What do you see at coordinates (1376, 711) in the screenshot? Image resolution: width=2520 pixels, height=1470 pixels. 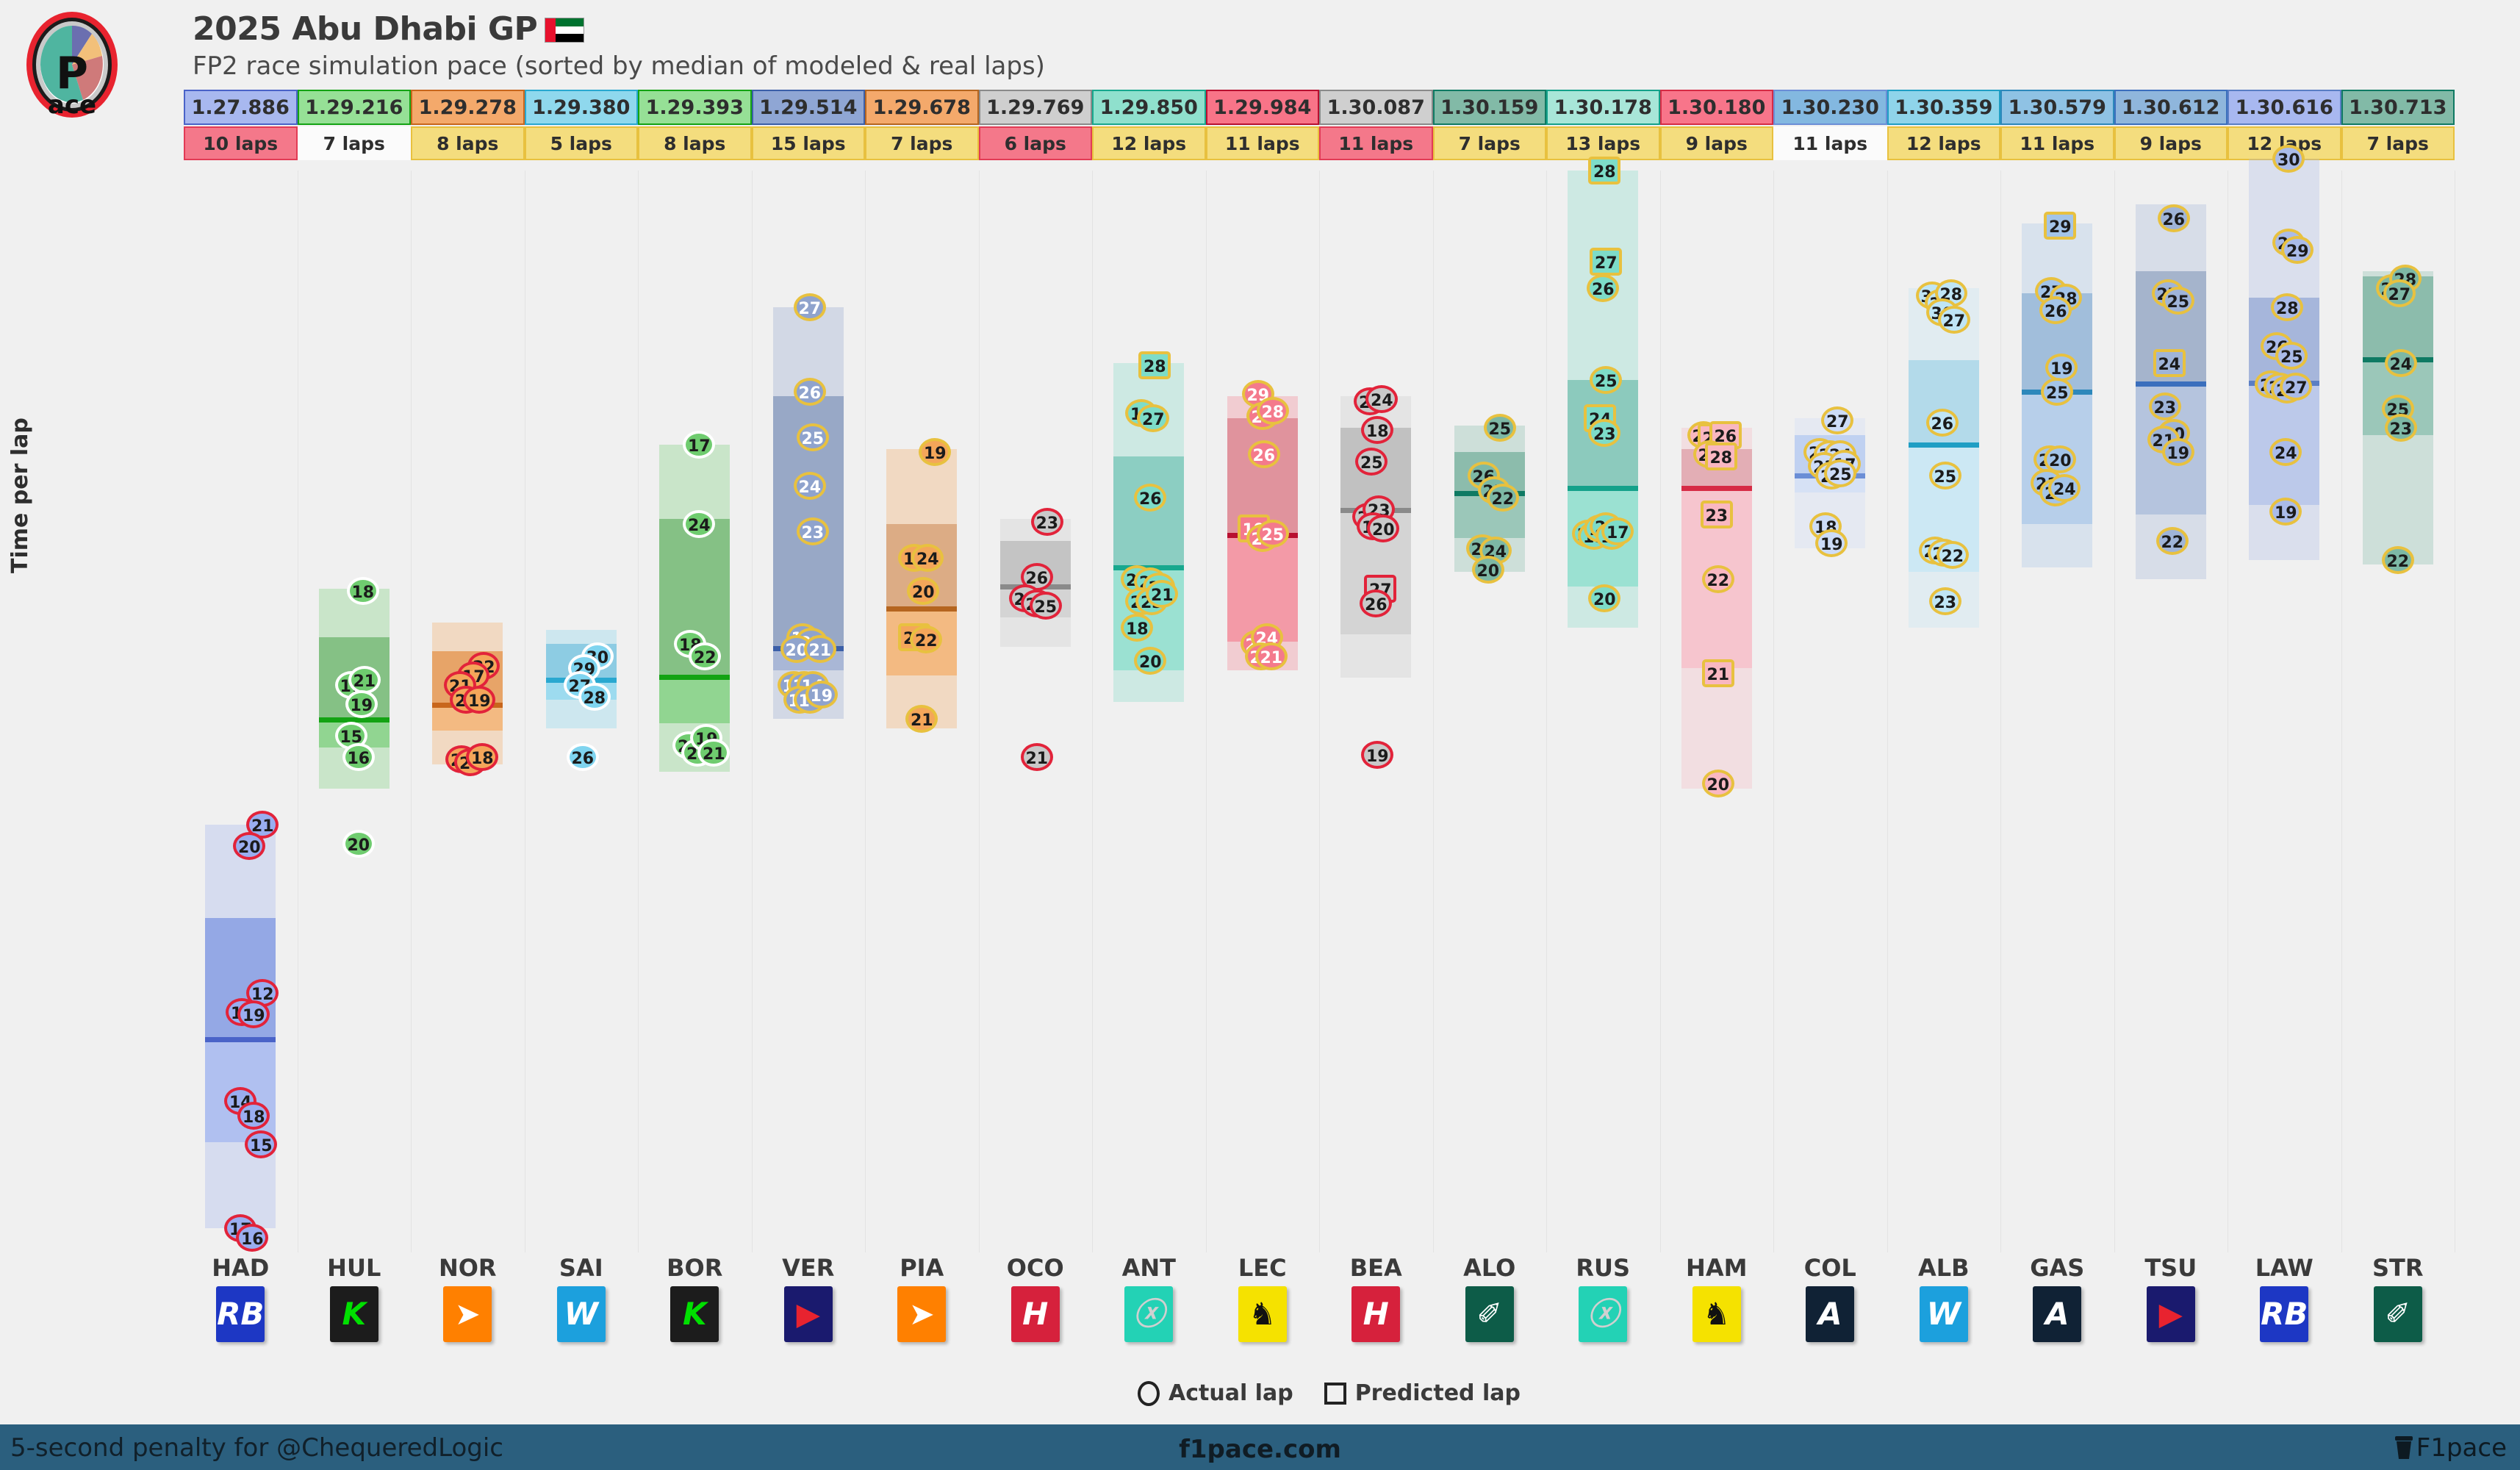 I see `driver-column-bea: 2224182521231720272619` at bounding box center [1376, 711].